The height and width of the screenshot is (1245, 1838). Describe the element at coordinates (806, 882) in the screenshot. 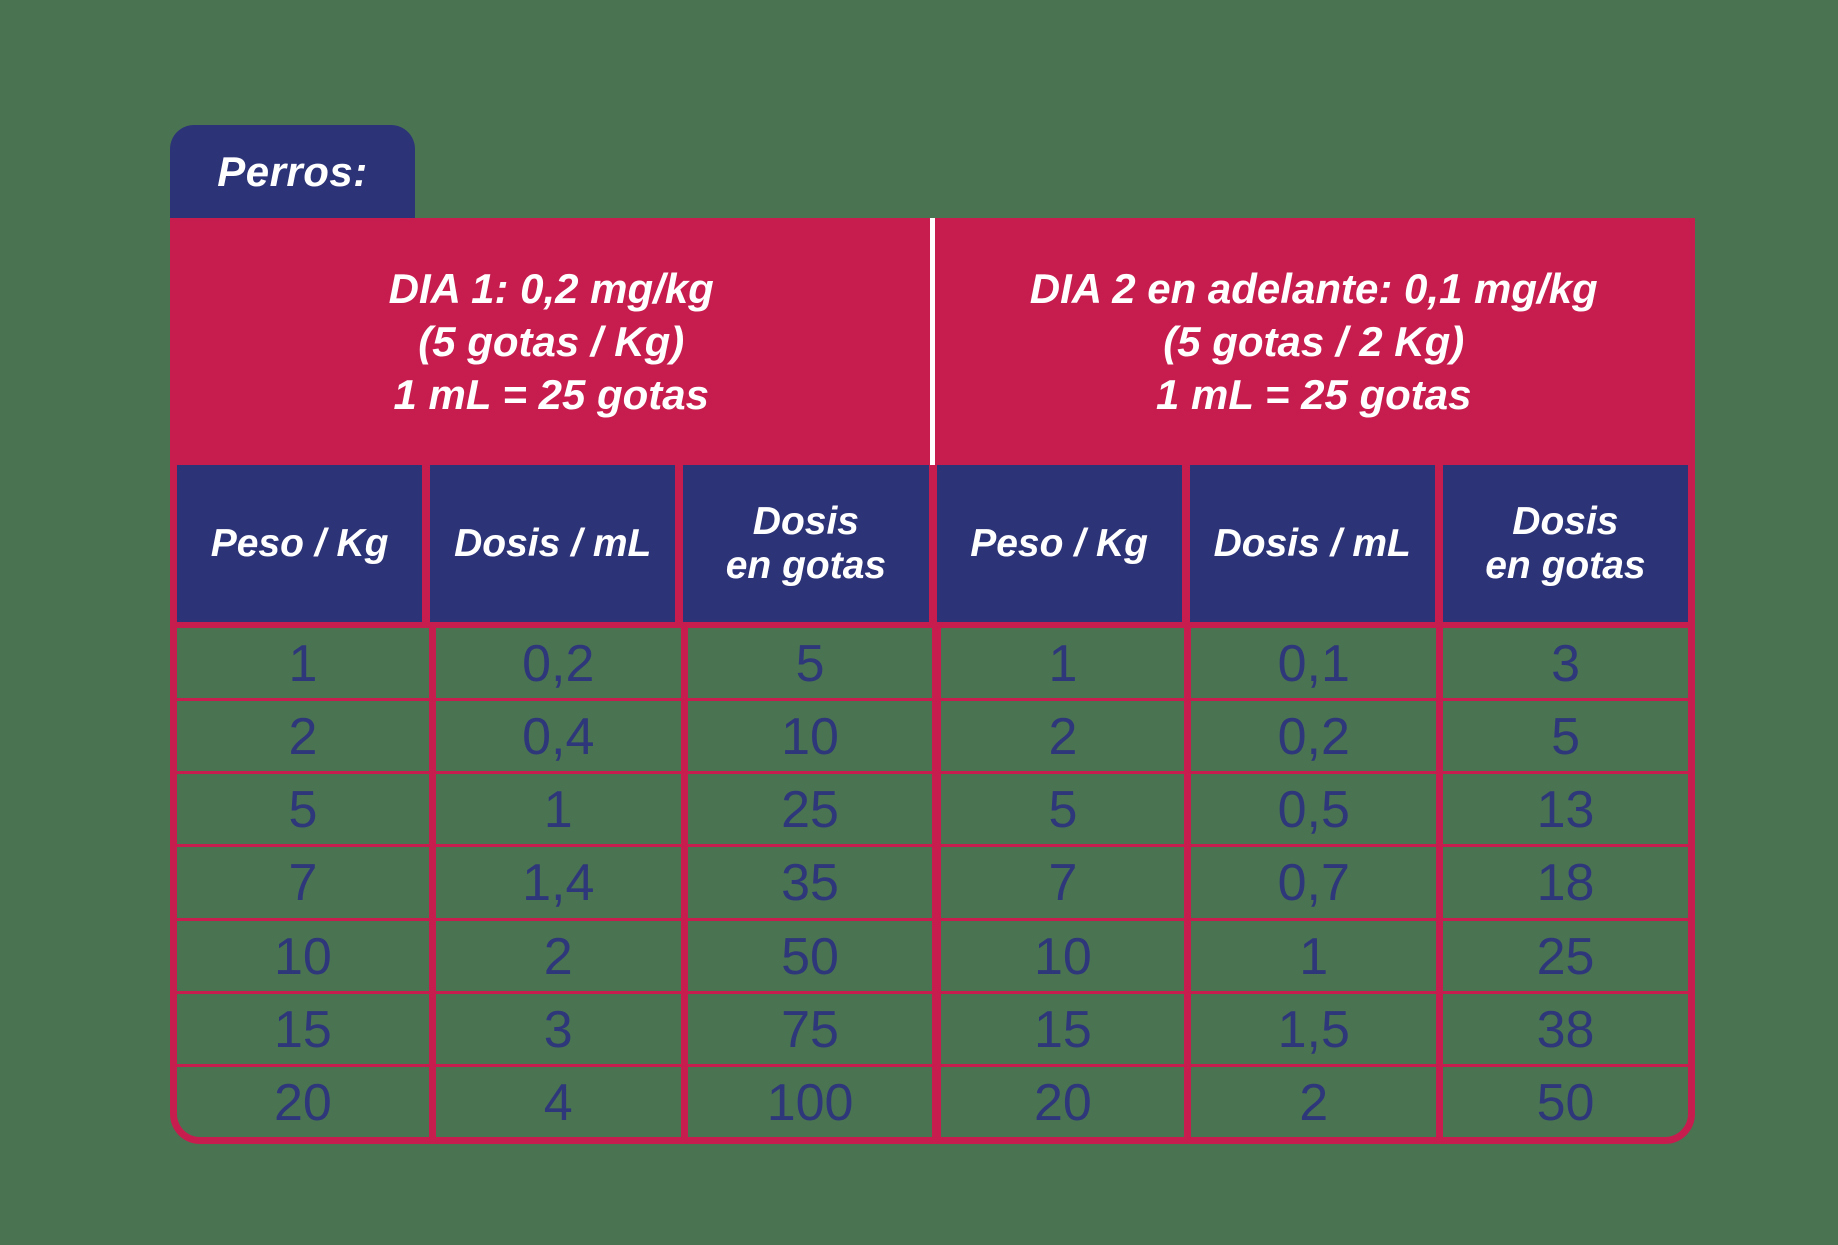

I see `table-cell: 35` at that location.